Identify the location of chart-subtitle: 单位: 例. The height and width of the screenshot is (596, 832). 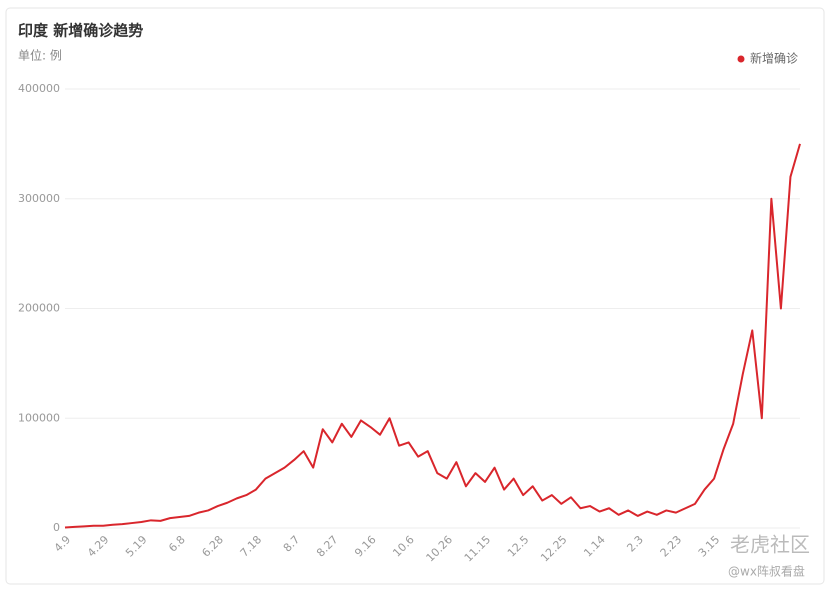
(40, 55).